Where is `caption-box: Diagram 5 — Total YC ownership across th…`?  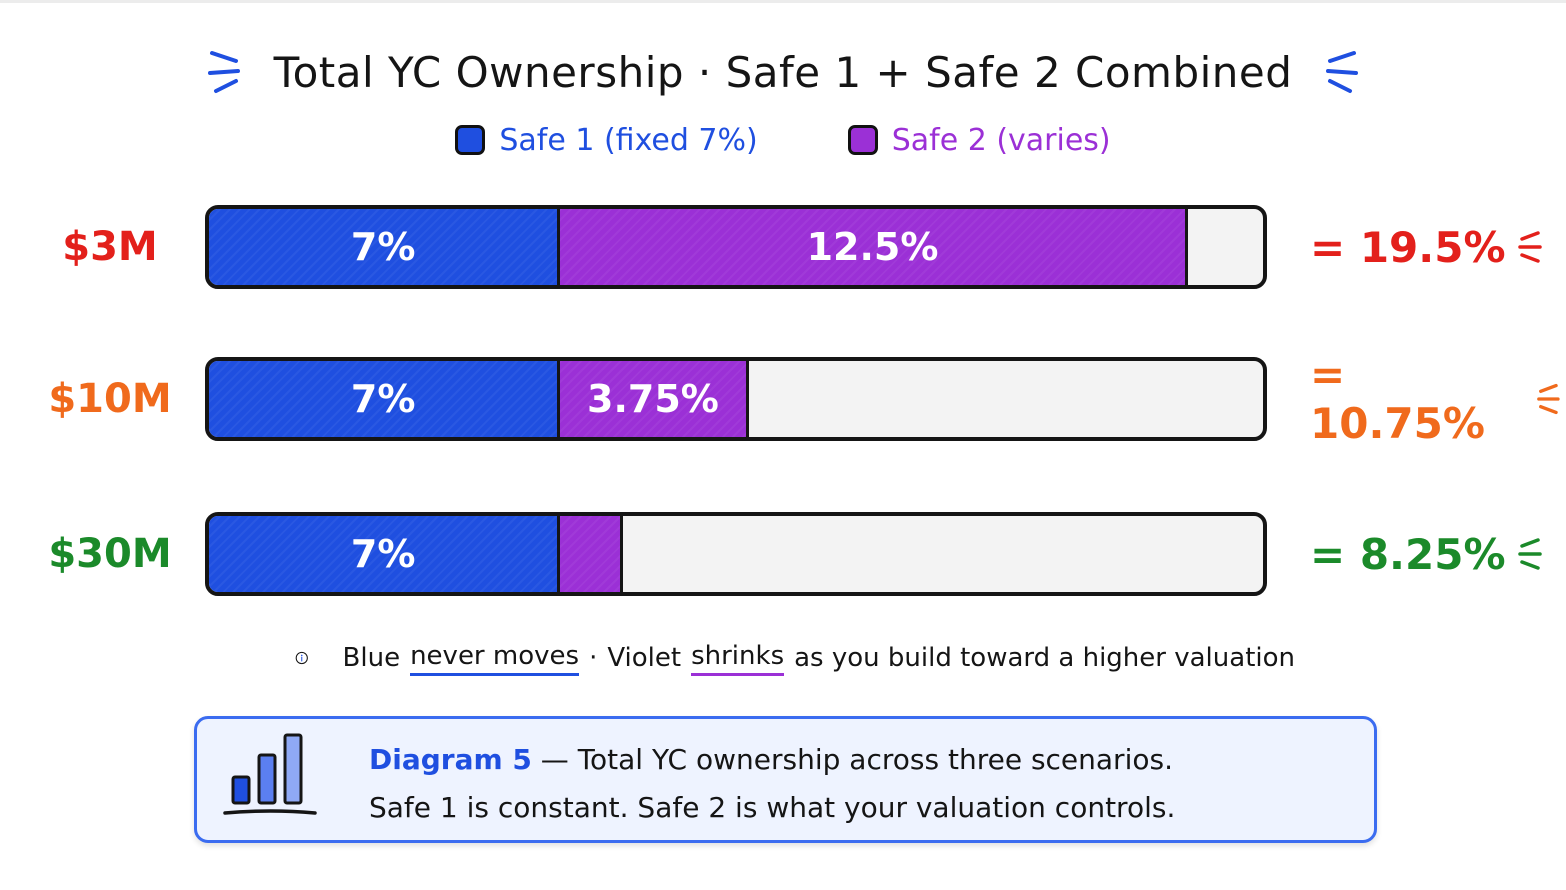
caption-box: Diagram 5 — Total YC ownership across th… is located at coordinates (785, 779).